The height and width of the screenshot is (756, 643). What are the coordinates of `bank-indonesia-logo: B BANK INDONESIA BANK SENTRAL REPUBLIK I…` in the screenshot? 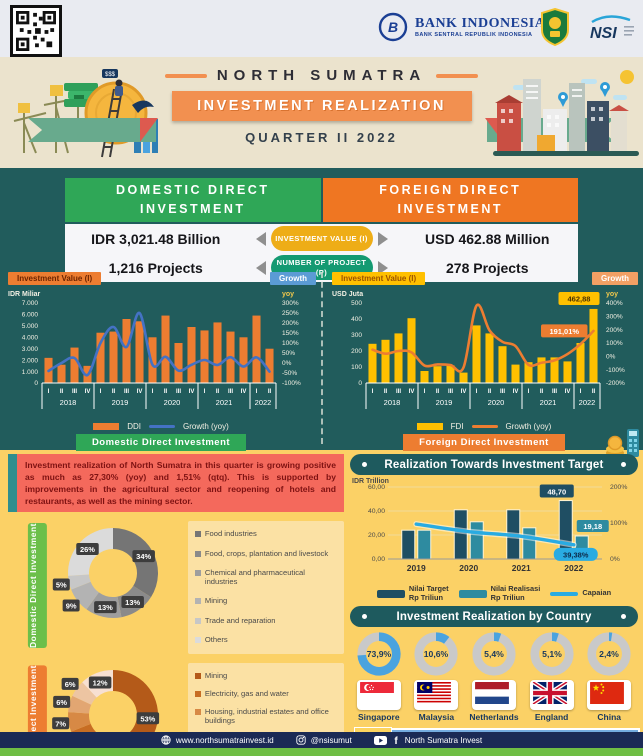 It's located at (461, 27).